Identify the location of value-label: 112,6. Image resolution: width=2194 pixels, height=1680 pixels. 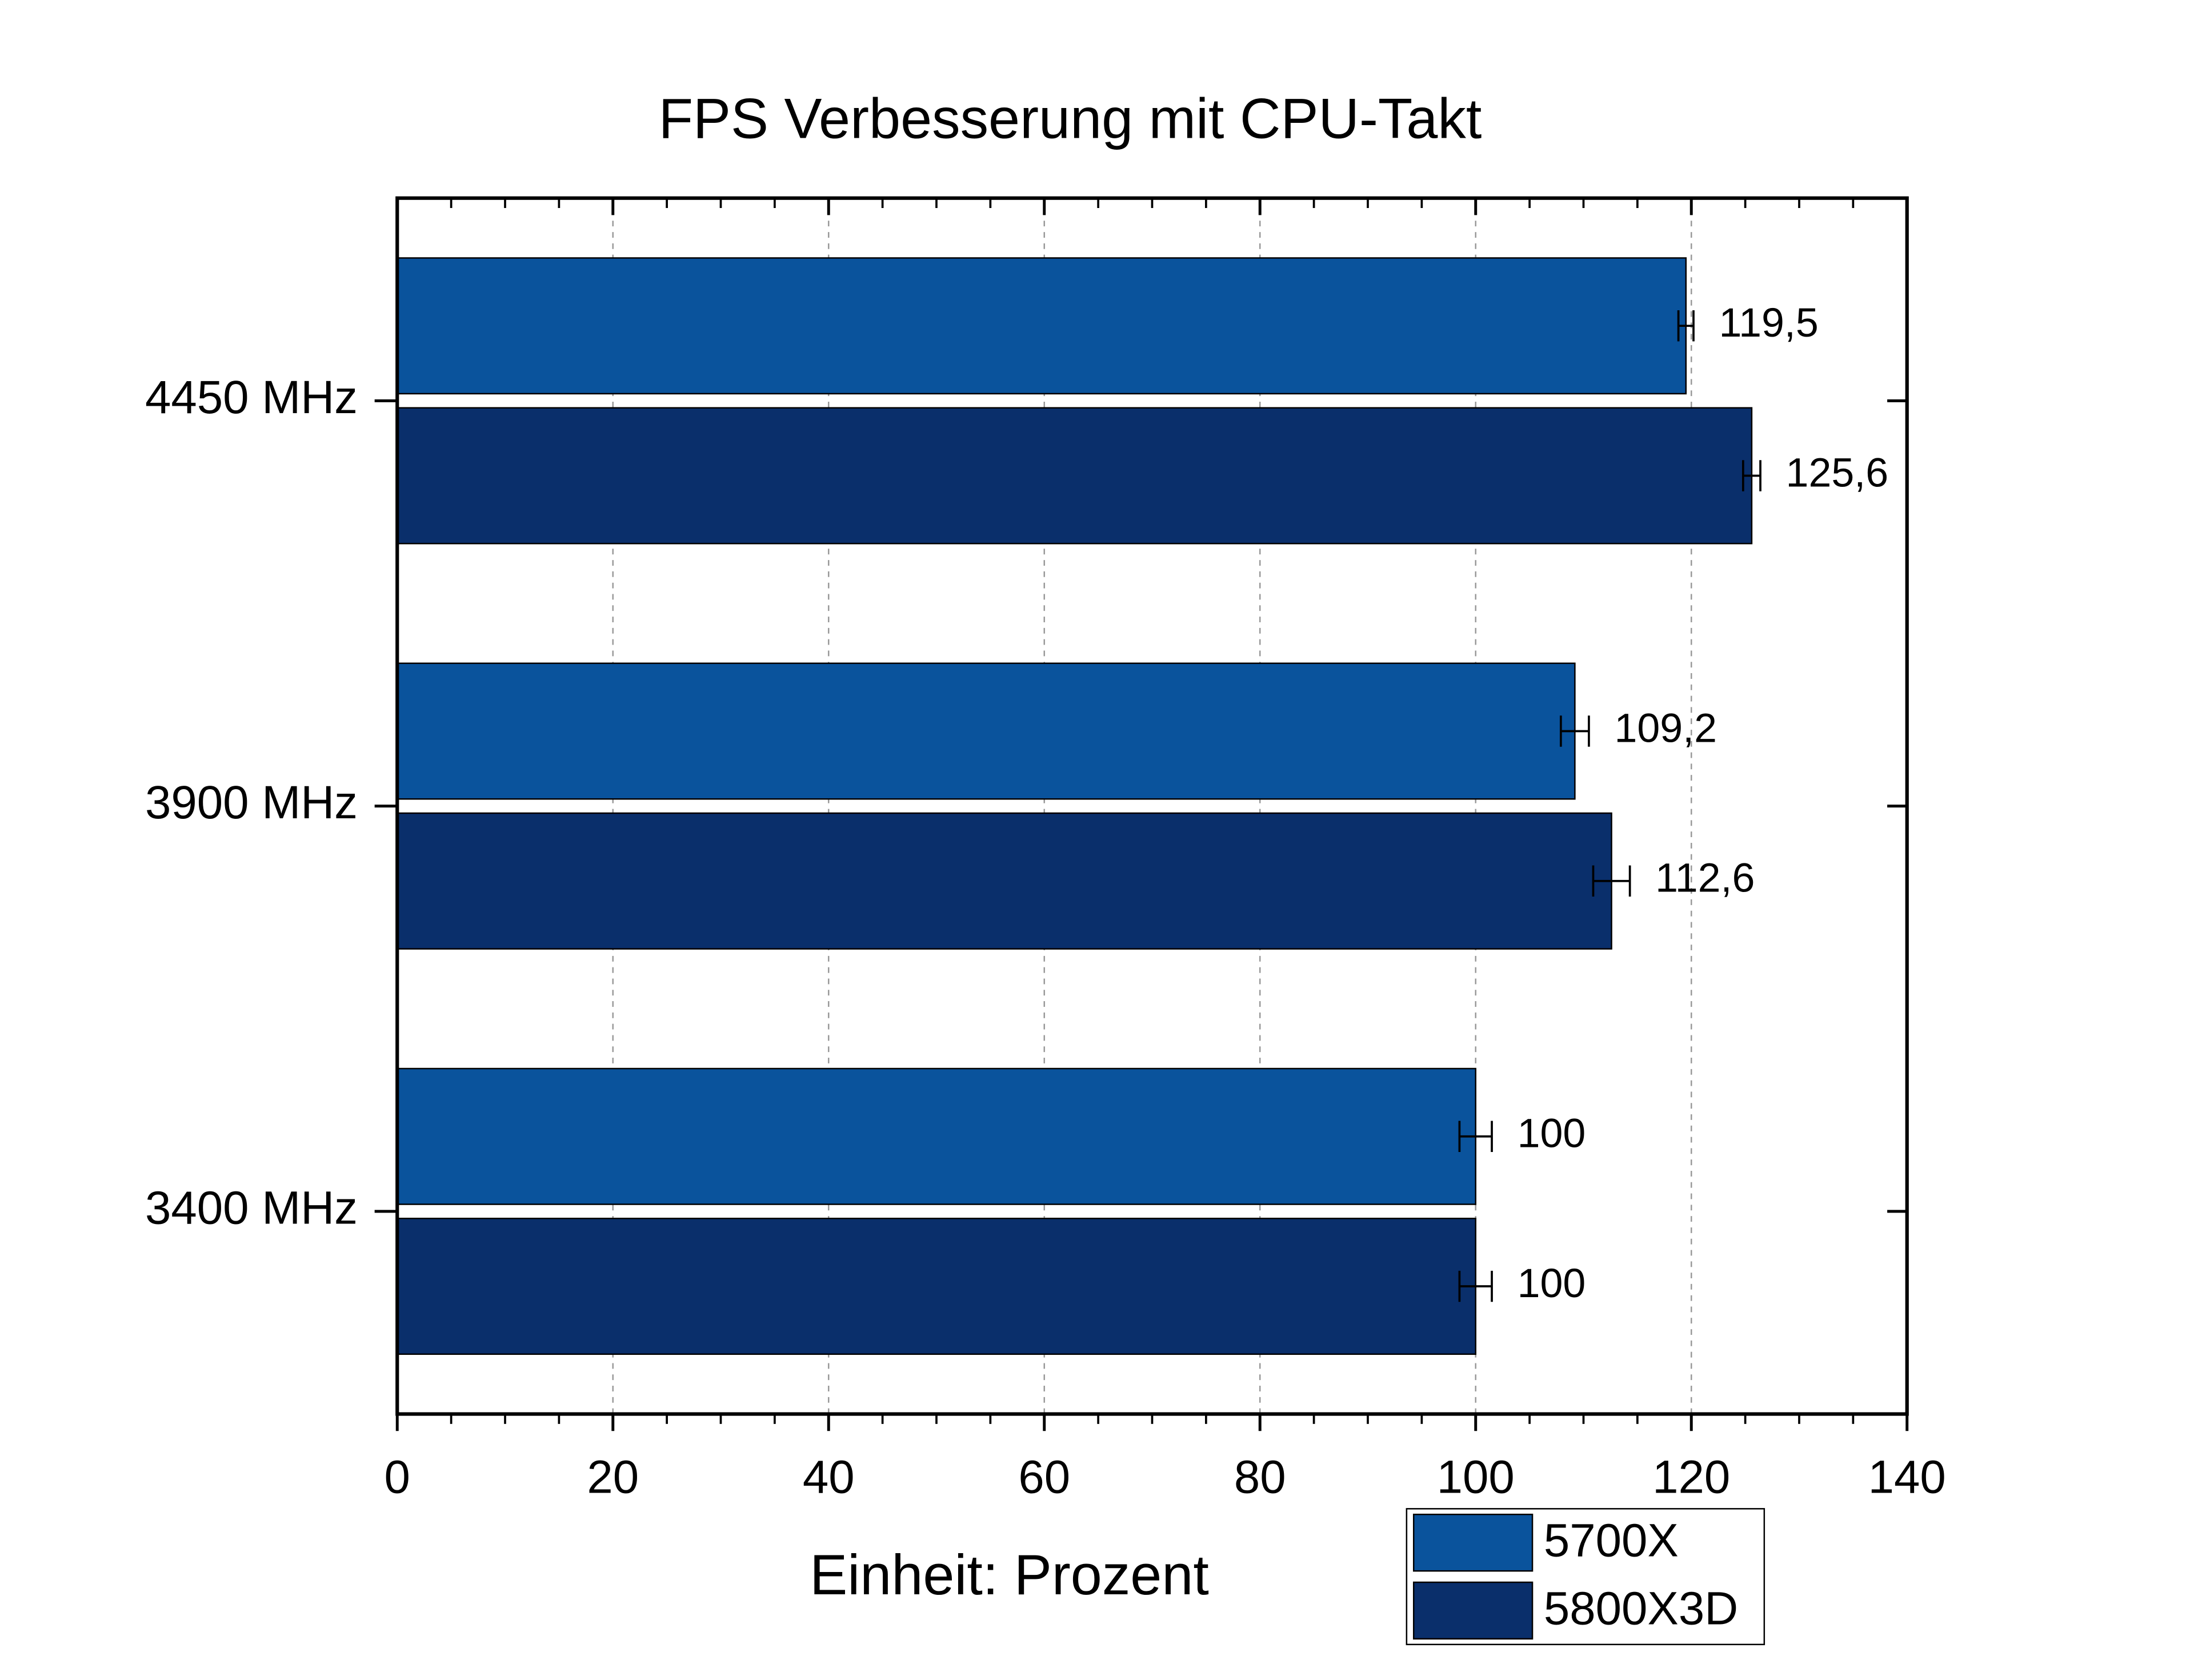
(1705, 878).